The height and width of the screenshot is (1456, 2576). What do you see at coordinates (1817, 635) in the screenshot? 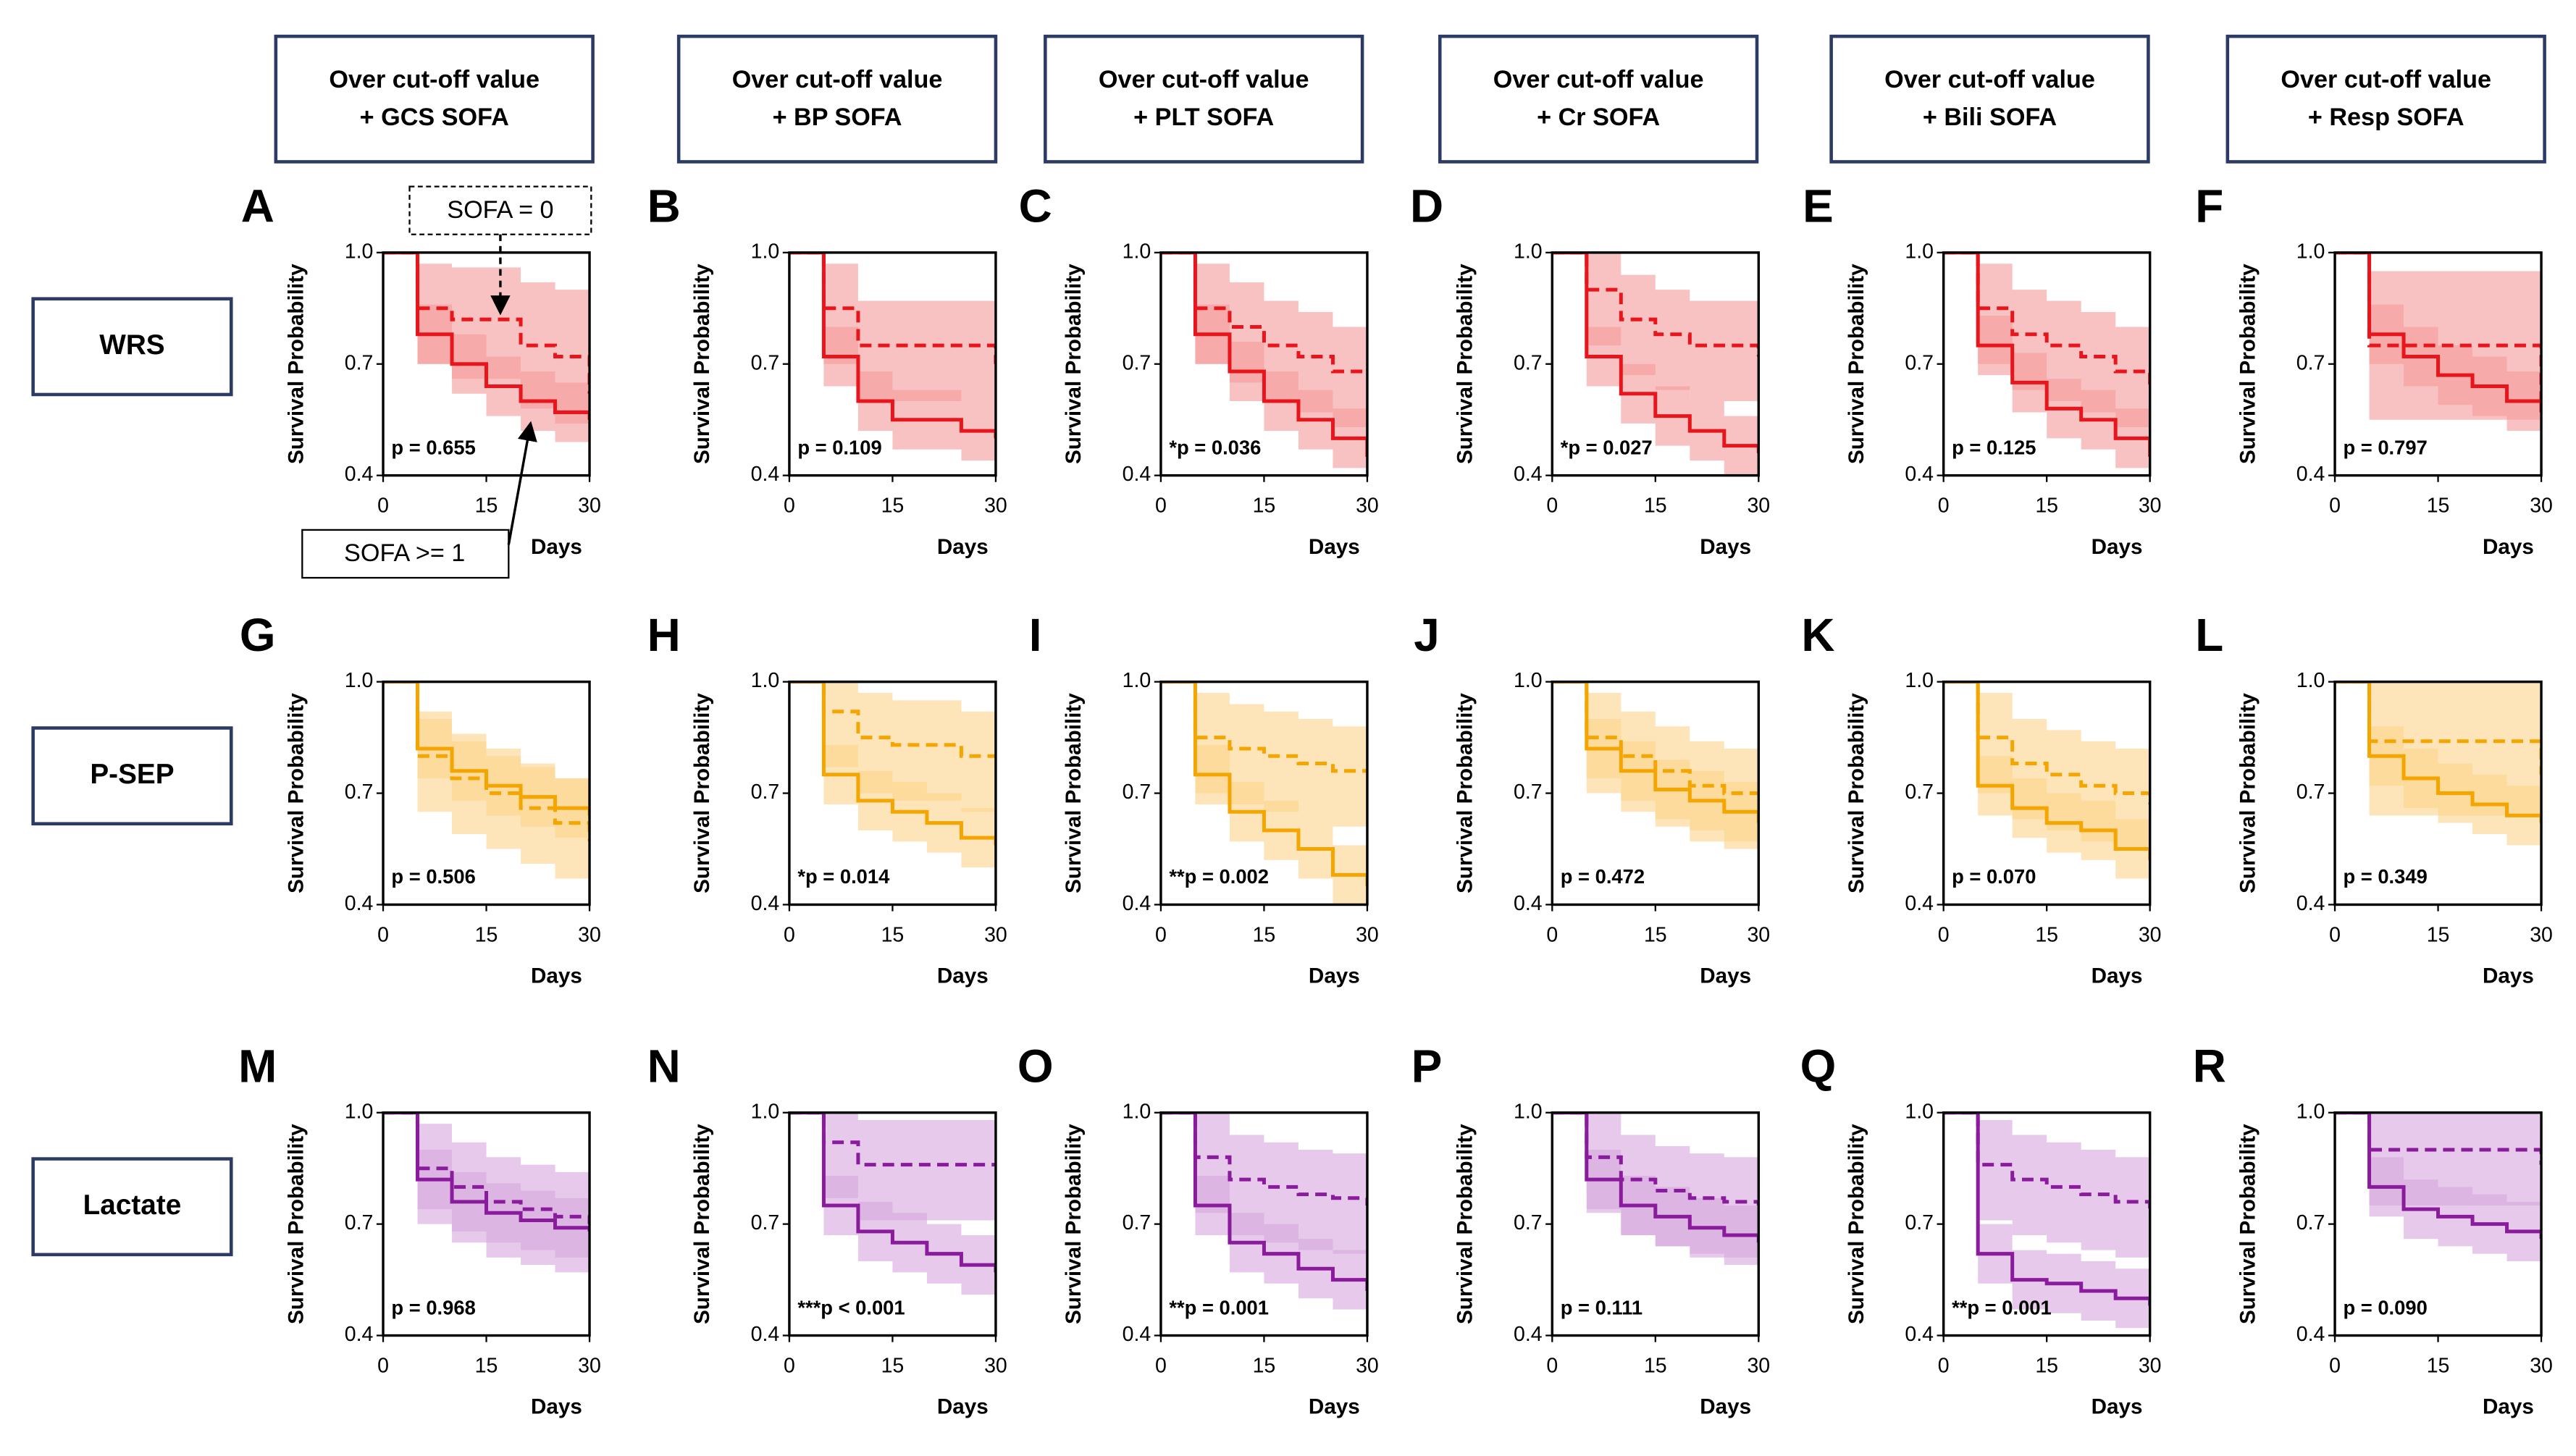
I see `panel-label: K` at bounding box center [1817, 635].